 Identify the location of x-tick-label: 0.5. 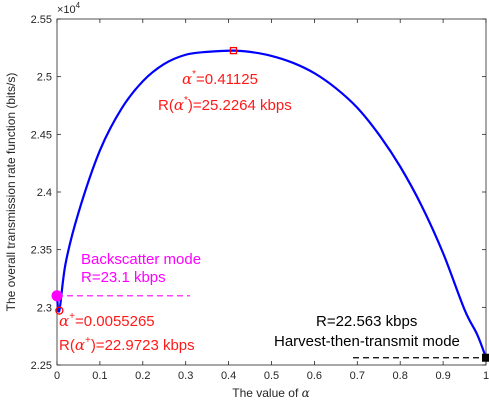
(271, 376).